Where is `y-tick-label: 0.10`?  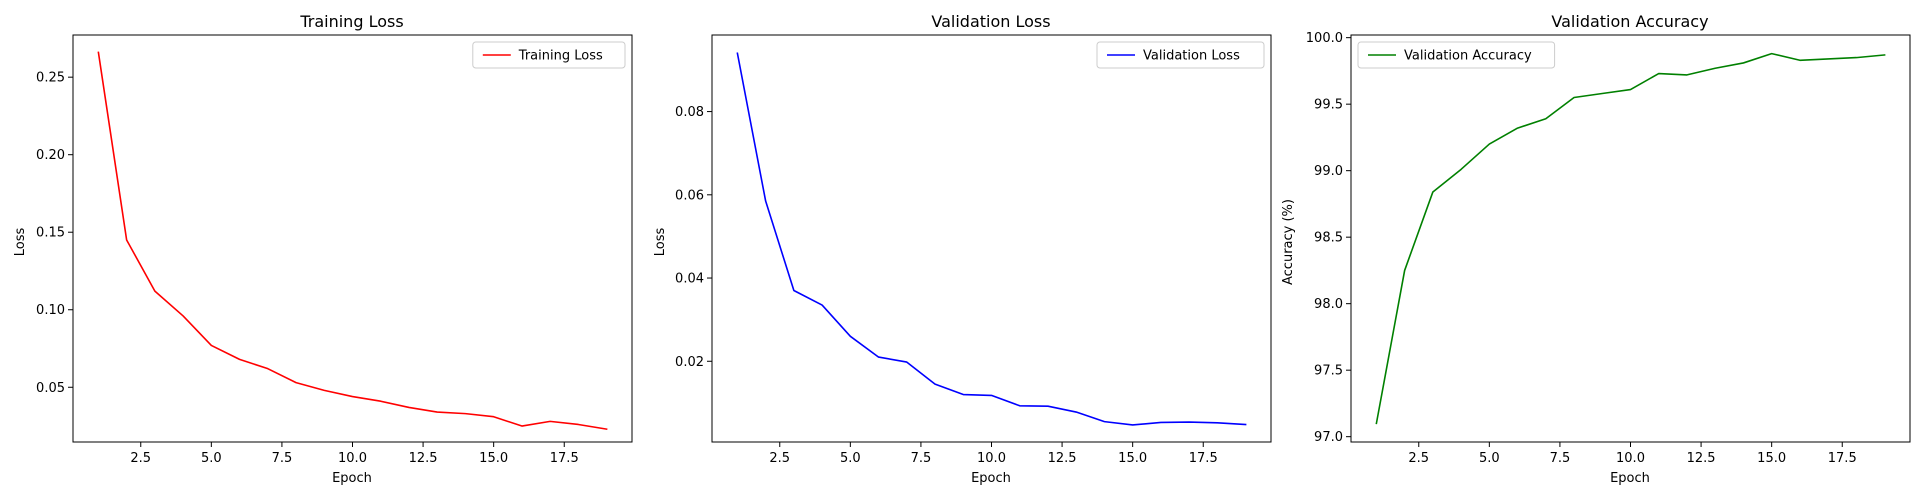
y-tick-label: 0.10 is located at coordinates (50, 310).